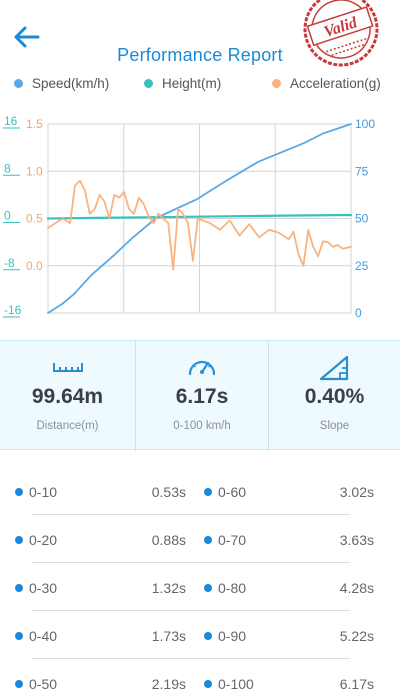  I want to click on height-tick-label: -16, so click(13, 310).